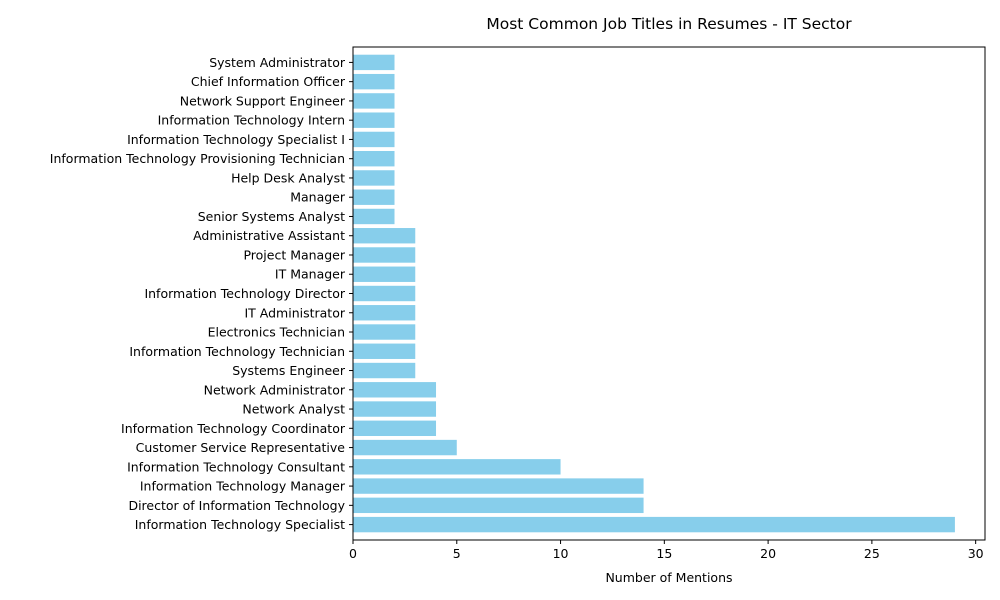  Describe the element at coordinates (269, 235) in the screenshot. I see `y-tick-label: Administrative Assistant` at that location.